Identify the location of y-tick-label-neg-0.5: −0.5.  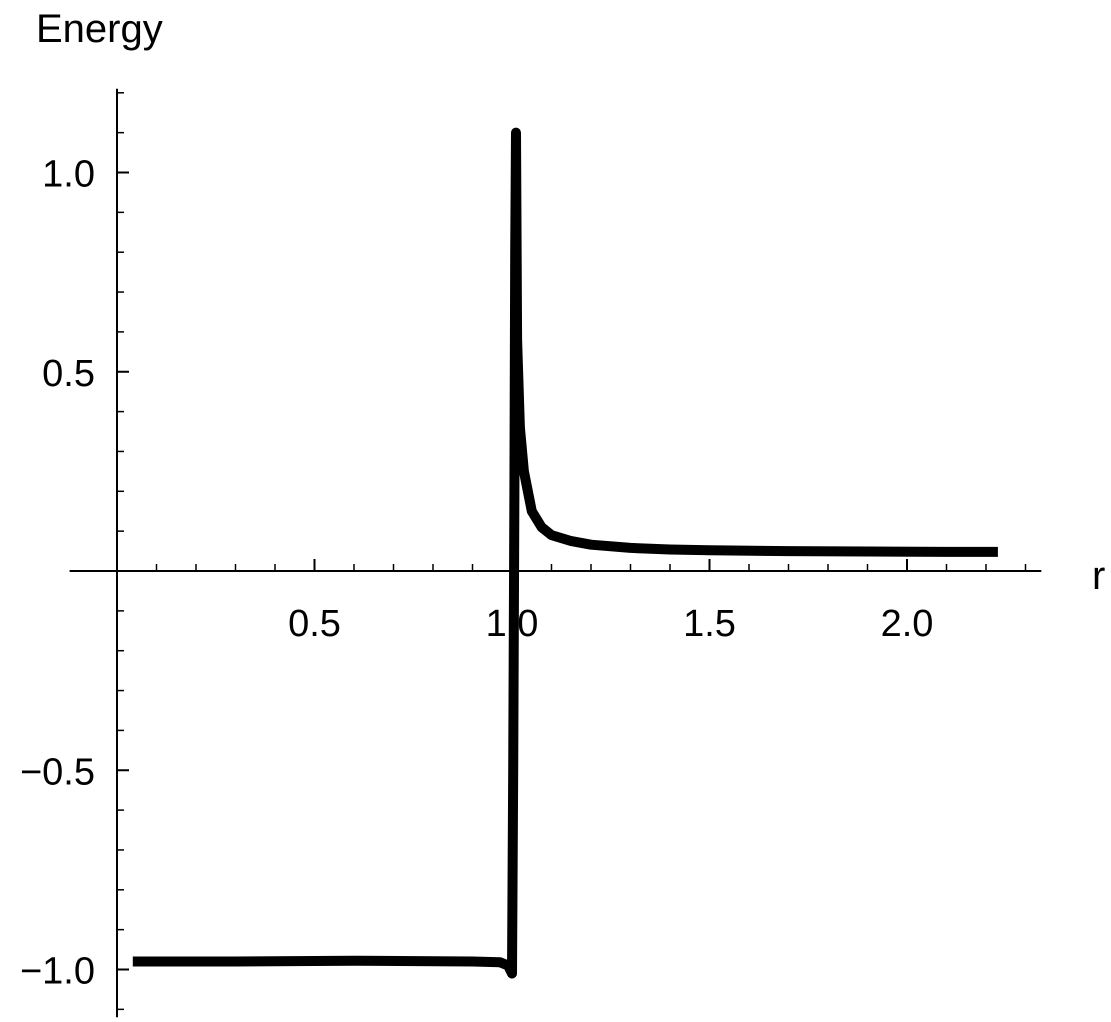
(57, 772).